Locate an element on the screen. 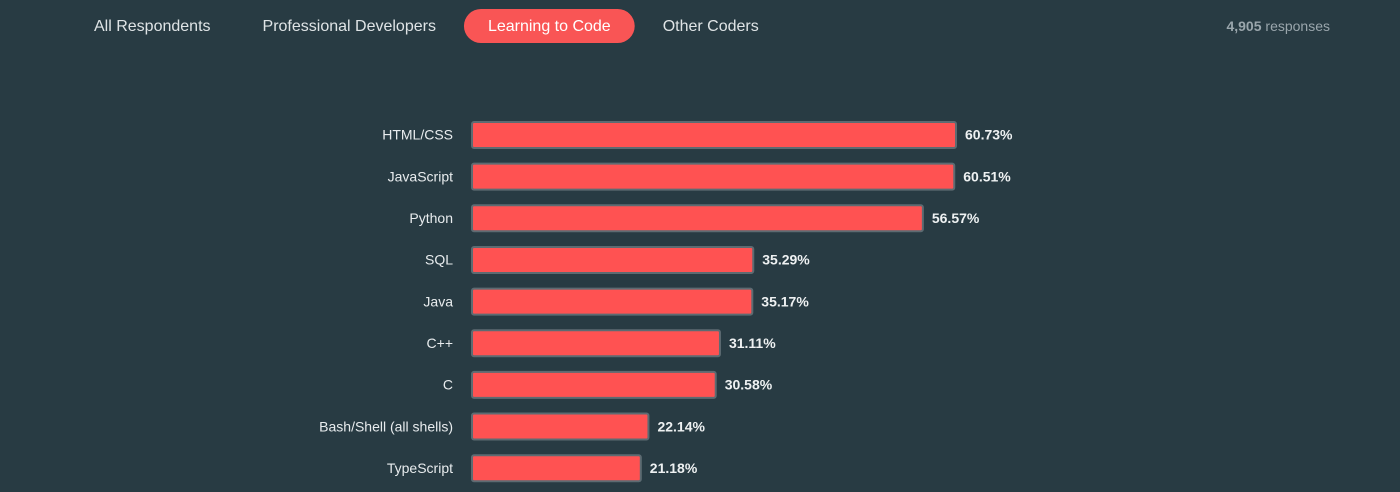 The height and width of the screenshot is (492, 1400). tab-label: Learning to Code is located at coordinates (549, 26).